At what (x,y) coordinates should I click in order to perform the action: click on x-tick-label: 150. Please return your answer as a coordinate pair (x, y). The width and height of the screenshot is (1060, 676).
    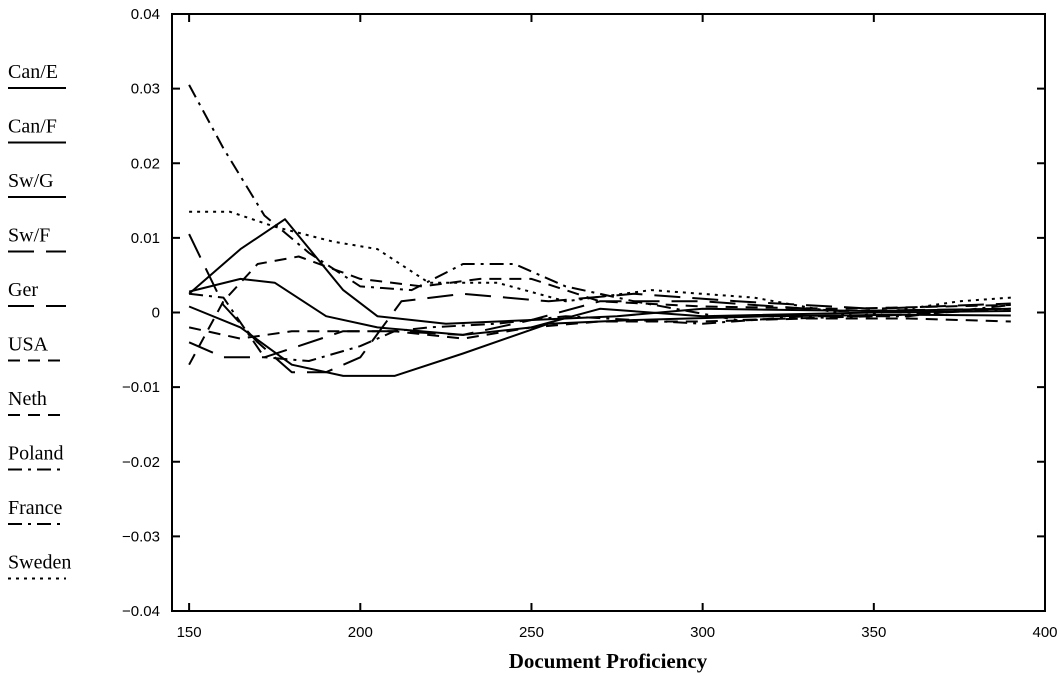
    Looking at the image, I should click on (189, 632).